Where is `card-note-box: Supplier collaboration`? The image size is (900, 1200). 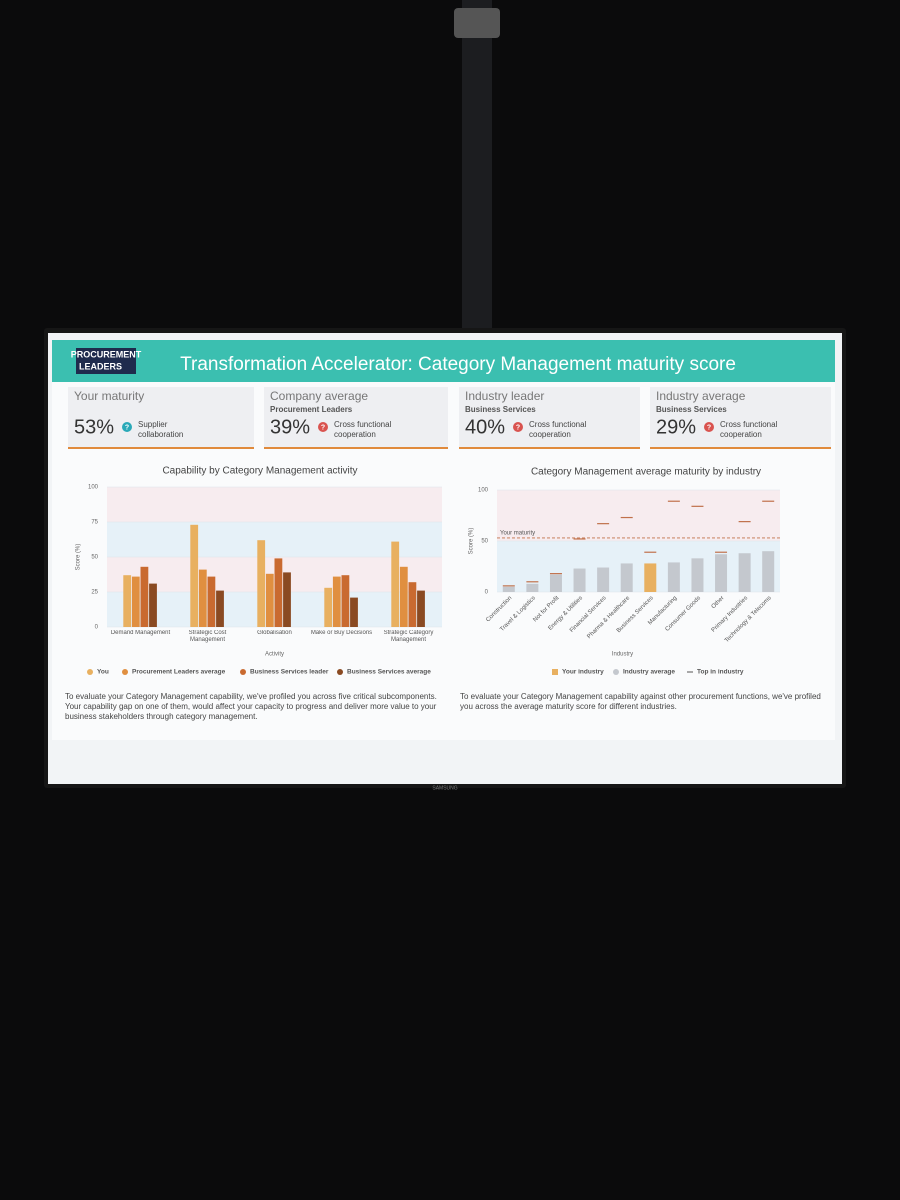 card-note-box: Supplier collaboration is located at coordinates (161, 429).